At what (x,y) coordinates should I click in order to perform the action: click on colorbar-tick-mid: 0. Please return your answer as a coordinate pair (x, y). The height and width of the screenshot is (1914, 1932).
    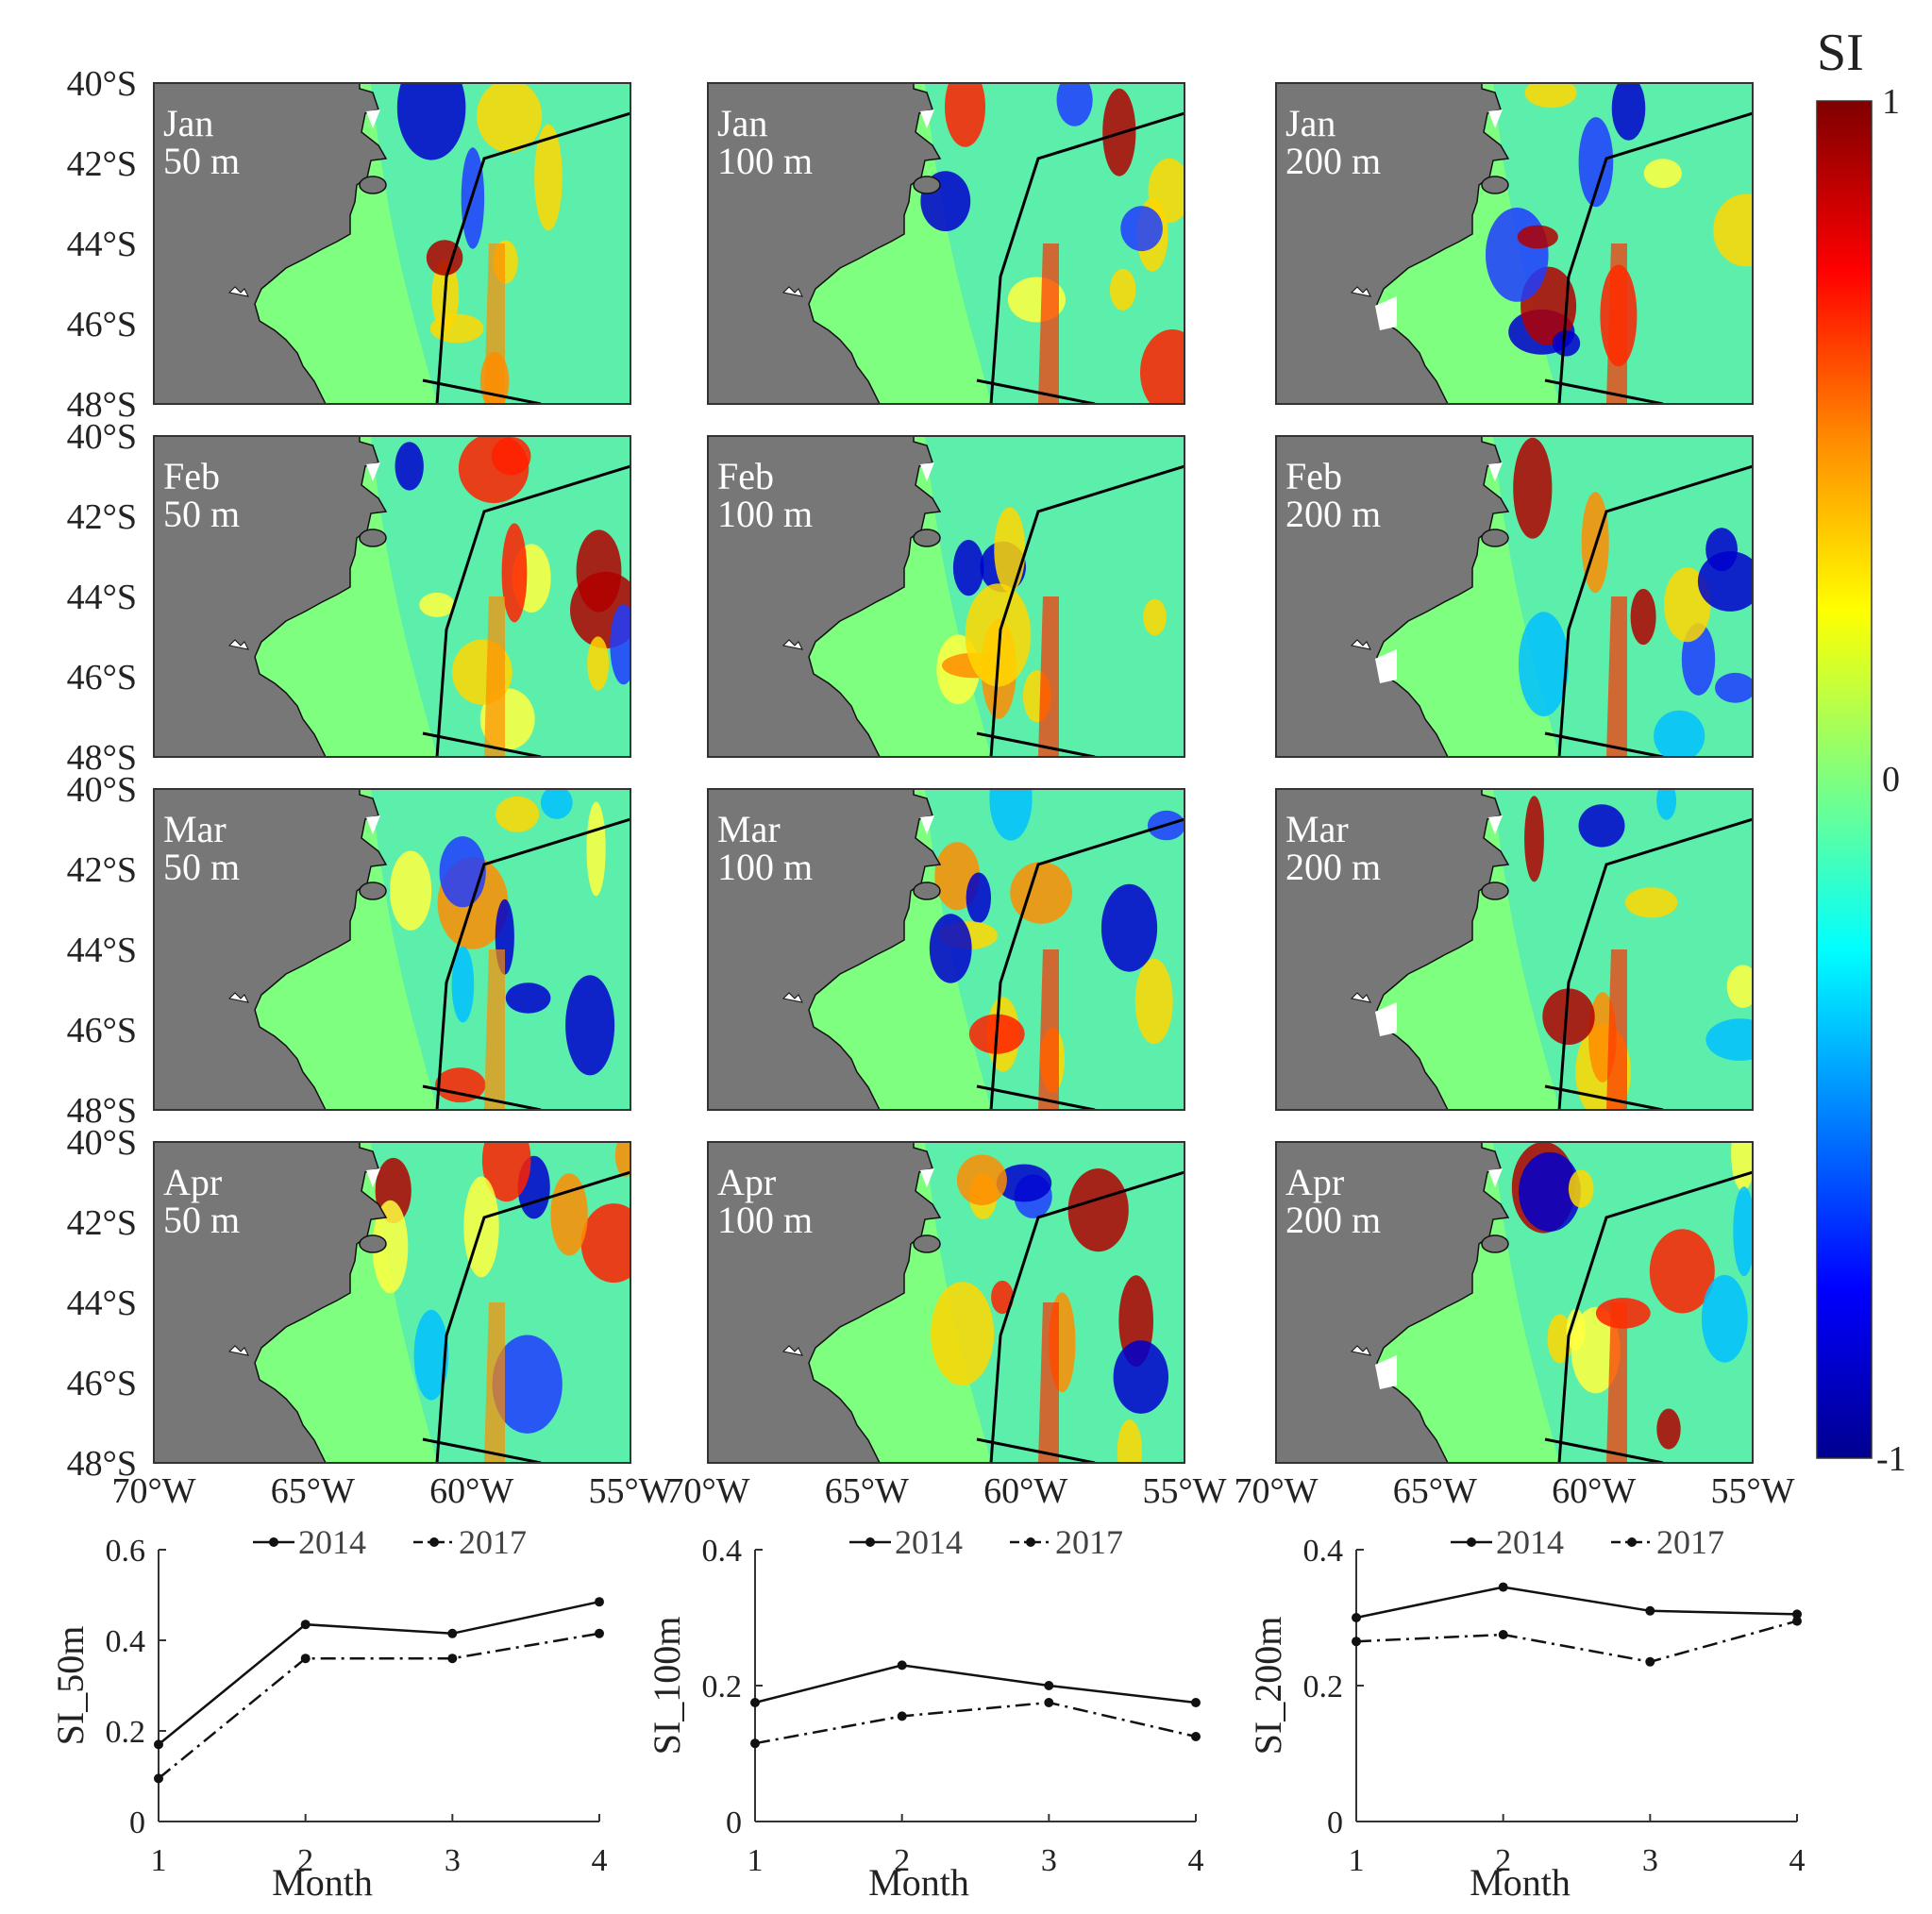
    Looking at the image, I should click on (1891, 779).